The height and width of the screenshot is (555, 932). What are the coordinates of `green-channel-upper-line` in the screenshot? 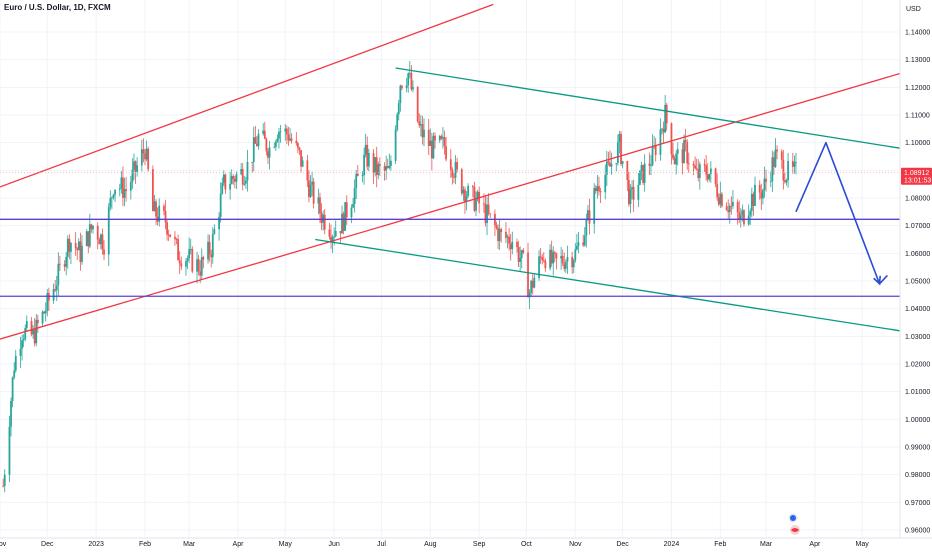 It's located at (648, 108).